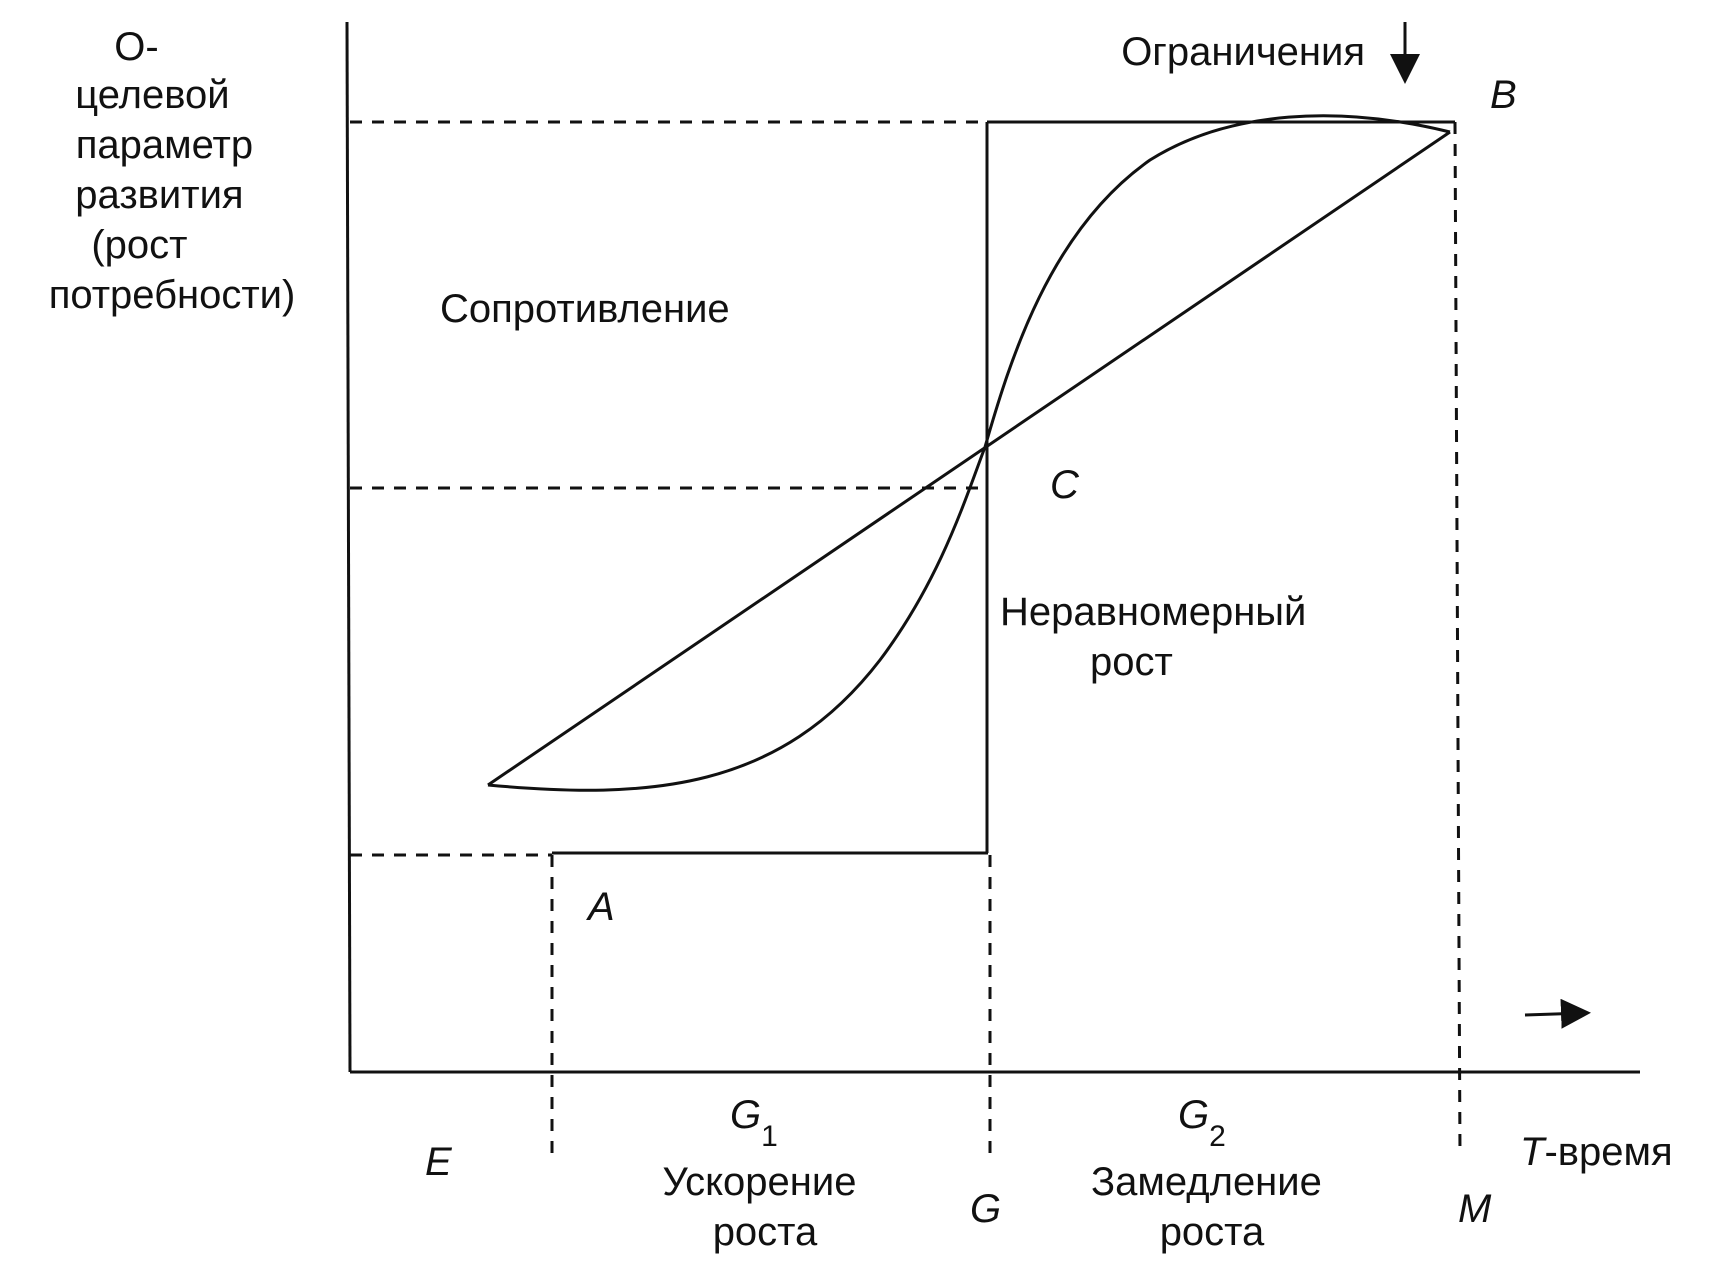 Image resolution: width=1724 pixels, height=1266 pixels. Describe the element at coordinates (1503, 95) in the screenshot. I see `point-B-label: B` at that location.